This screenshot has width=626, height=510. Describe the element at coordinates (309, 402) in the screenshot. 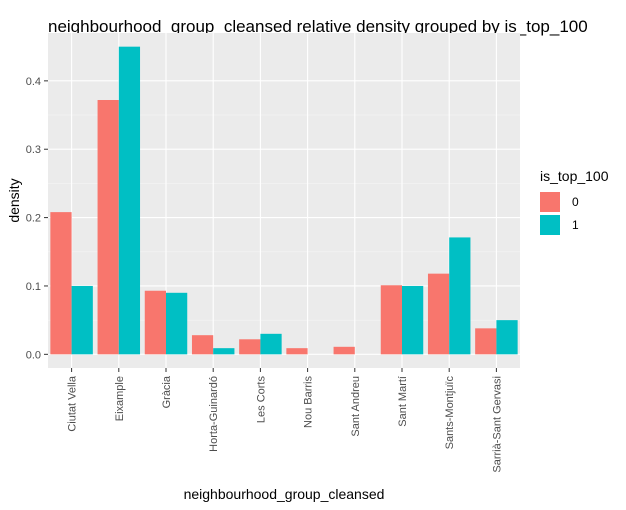

I see `x-tick-label: Nou Barris` at that location.